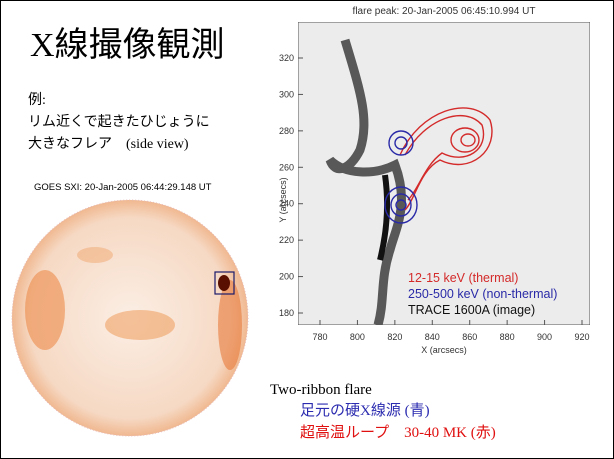 The height and width of the screenshot is (459, 614). I want to click on x-tick-label: 900, so click(544, 337).